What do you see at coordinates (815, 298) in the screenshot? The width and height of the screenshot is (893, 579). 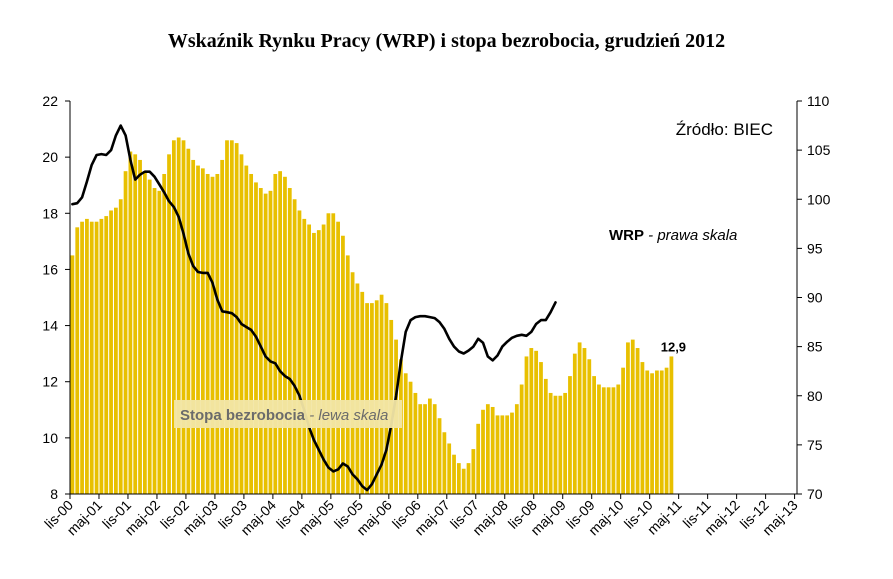 I see `right-tick-label: 90` at bounding box center [815, 298].